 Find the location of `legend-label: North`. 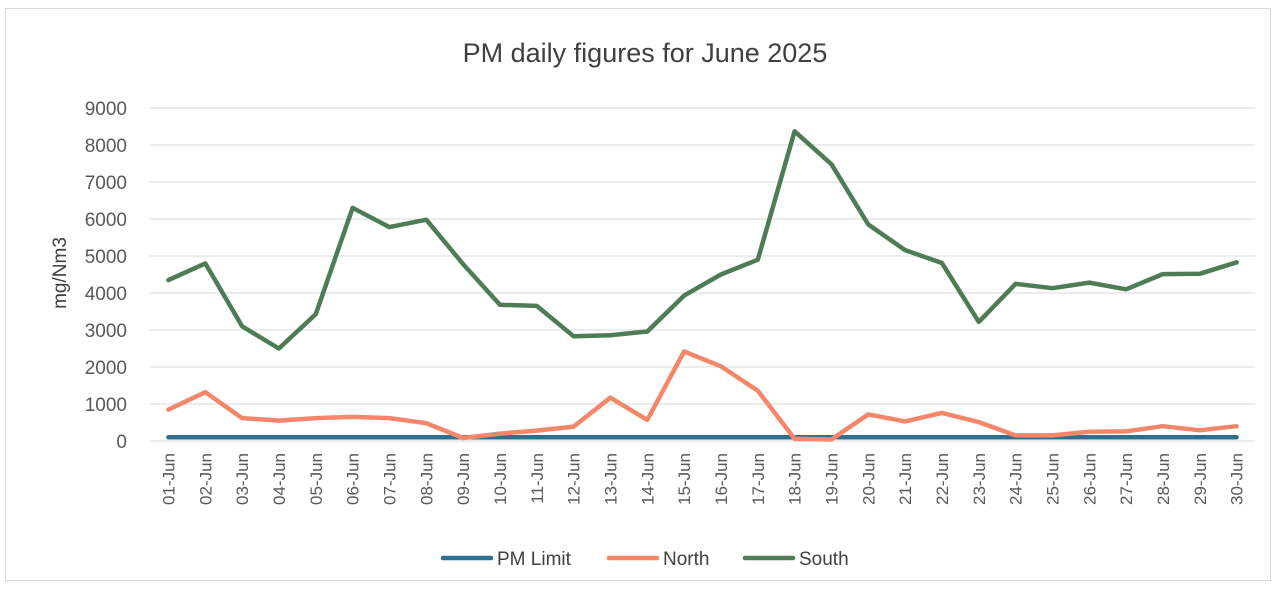

legend-label: North is located at coordinates (686, 559).